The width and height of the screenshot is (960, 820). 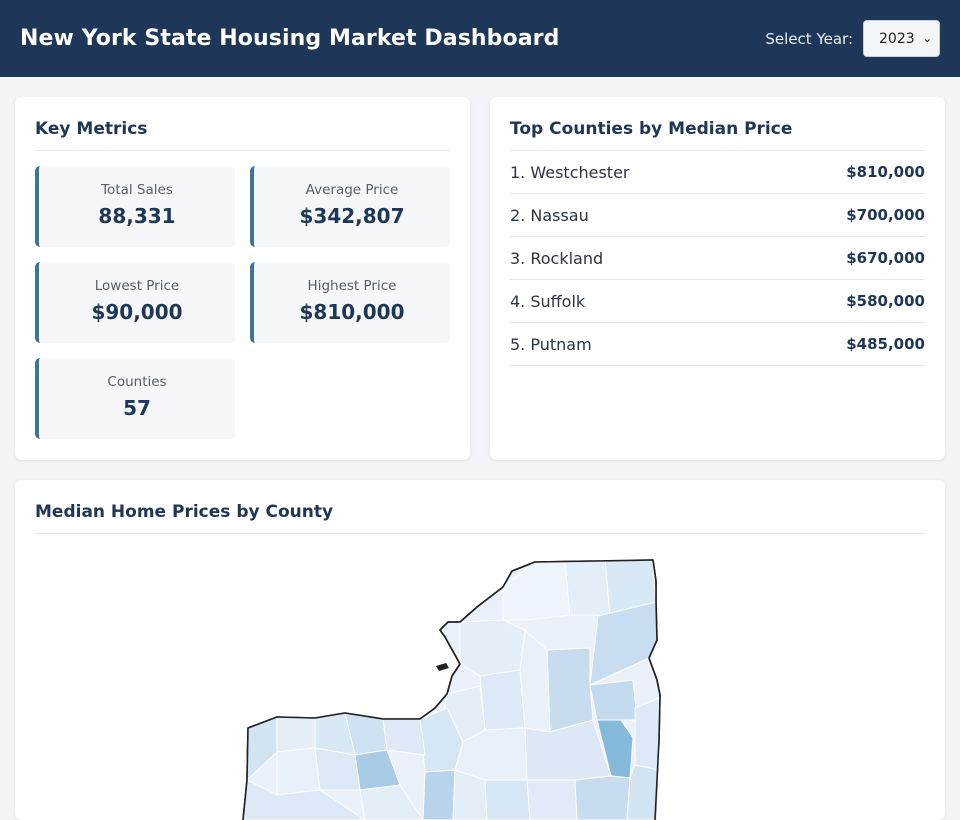 I want to click on metric-label: Highest Price, so click(x=352, y=286).